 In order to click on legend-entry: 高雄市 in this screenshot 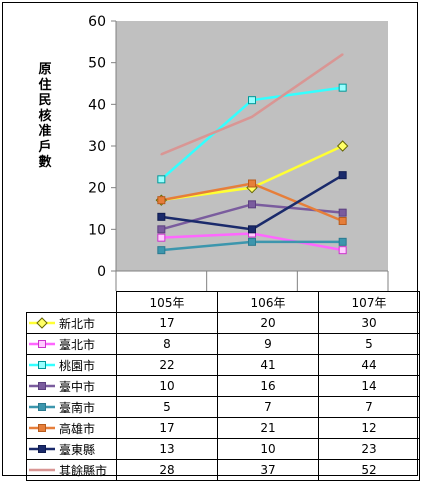, I will do `click(71, 428)`.